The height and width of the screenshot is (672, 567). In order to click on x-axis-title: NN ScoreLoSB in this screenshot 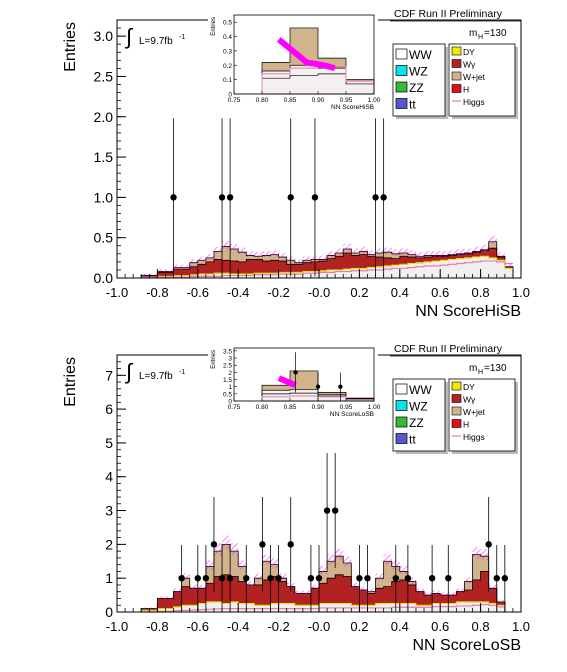, I will do `click(467, 645)`.